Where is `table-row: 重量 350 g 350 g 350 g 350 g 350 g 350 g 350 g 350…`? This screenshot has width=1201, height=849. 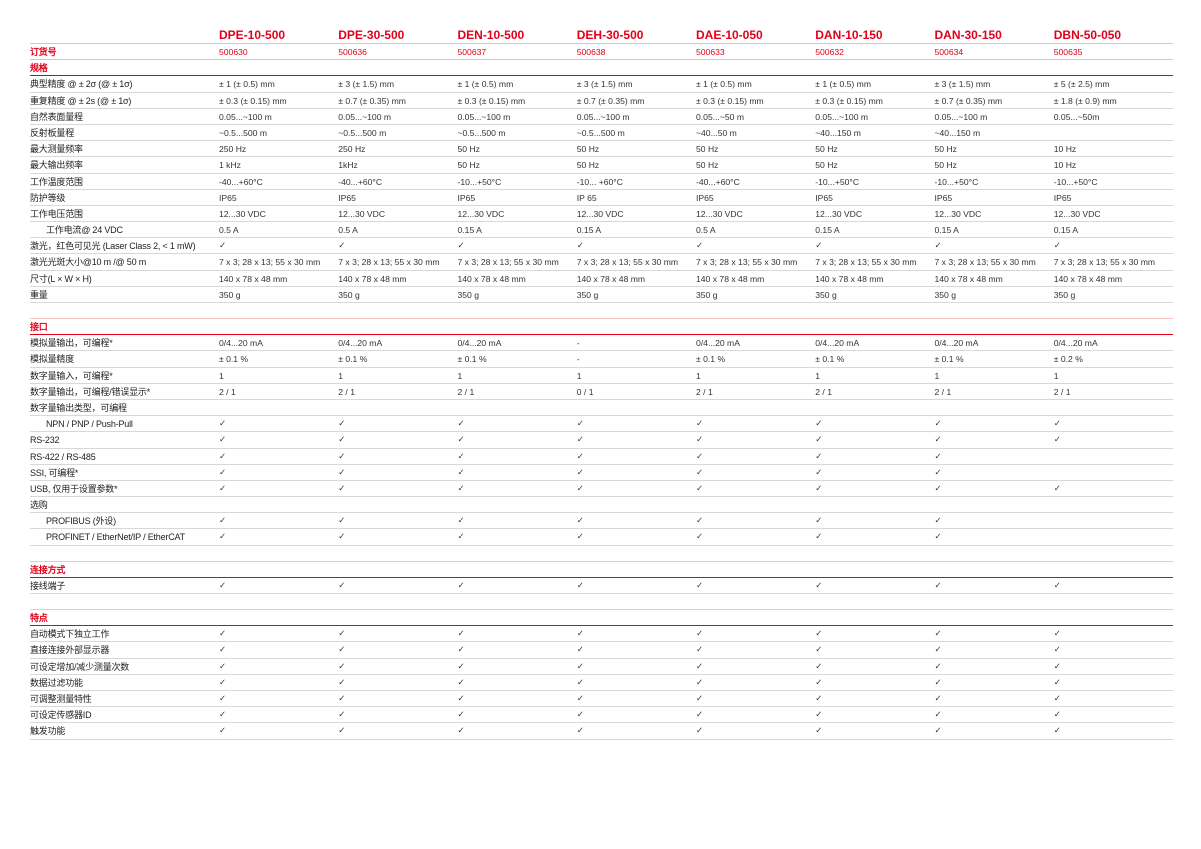 table-row: 重量 350 g 350 g 350 g 350 g 350 g 350 g 350 g 350… is located at coordinates (601, 295).